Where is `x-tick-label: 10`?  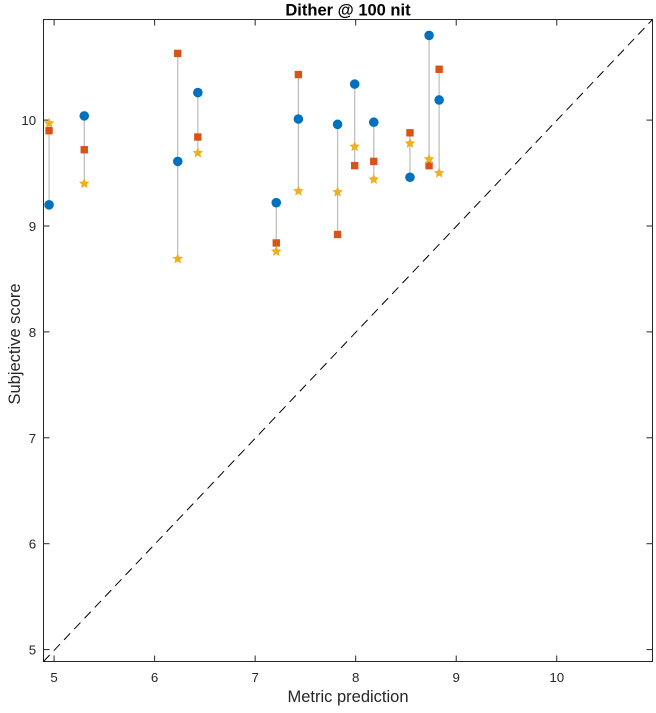
x-tick-label: 10 is located at coordinates (556, 677).